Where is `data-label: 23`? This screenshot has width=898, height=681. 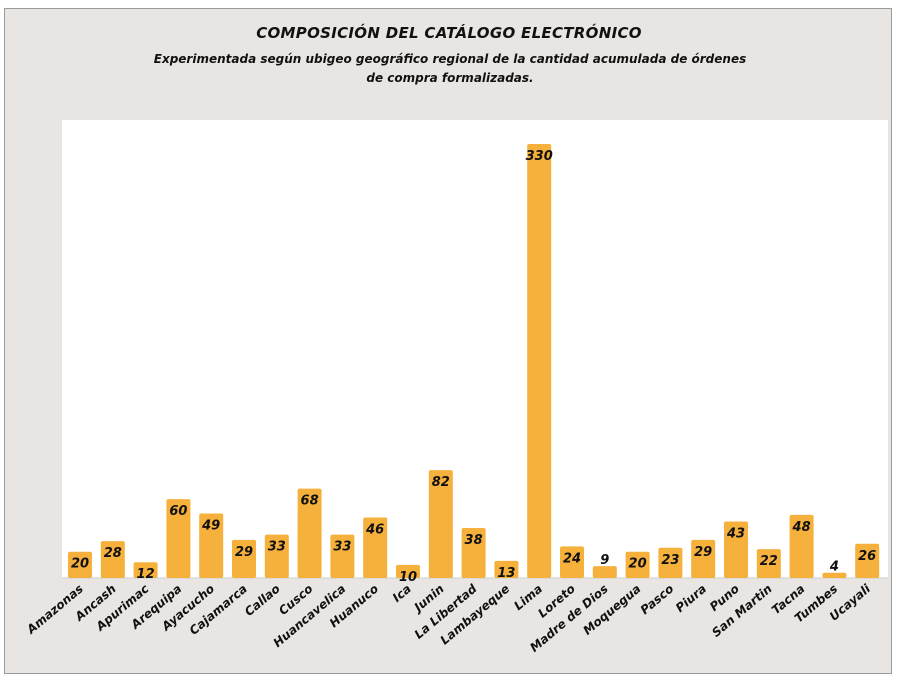
data-label: 23 is located at coordinates (670, 560).